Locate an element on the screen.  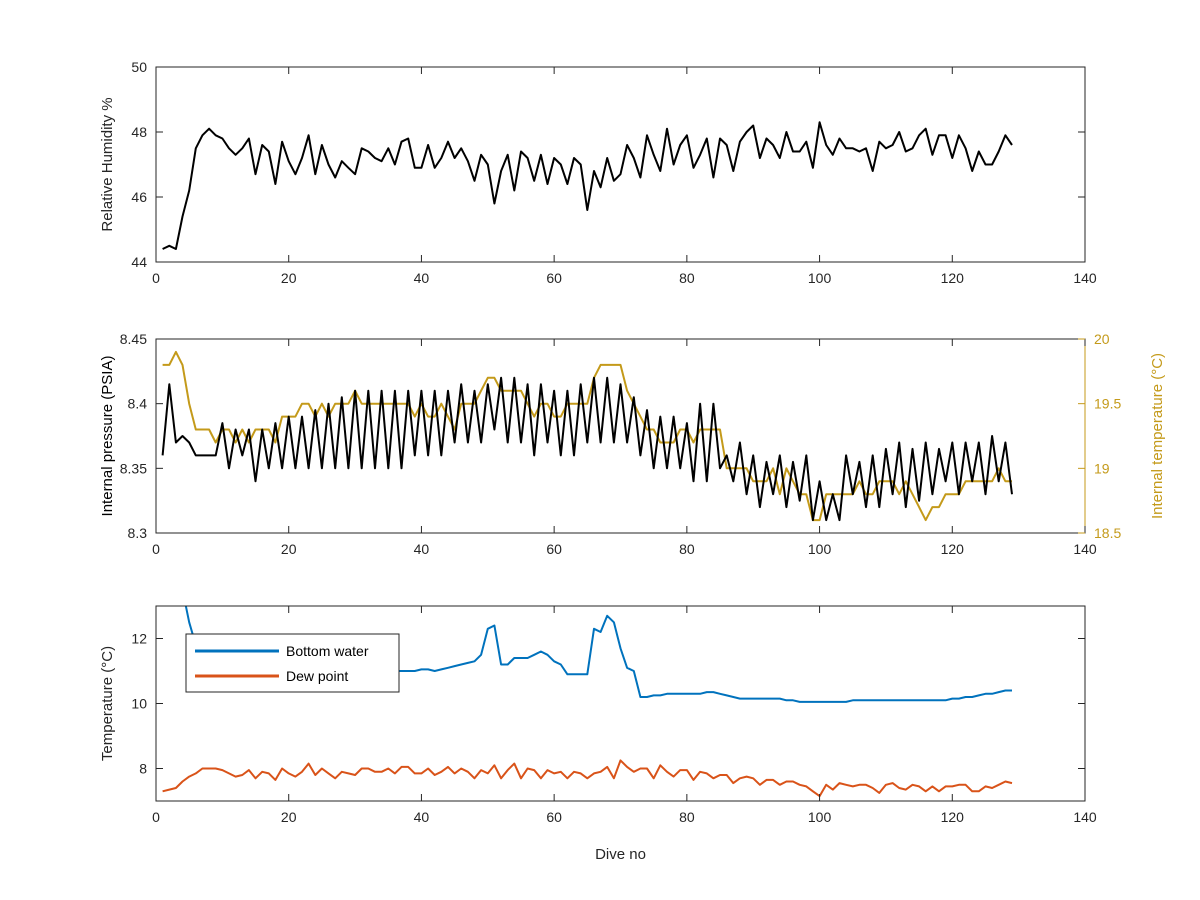
legend: Bottom water Dew point is located at coordinates (292, 663).